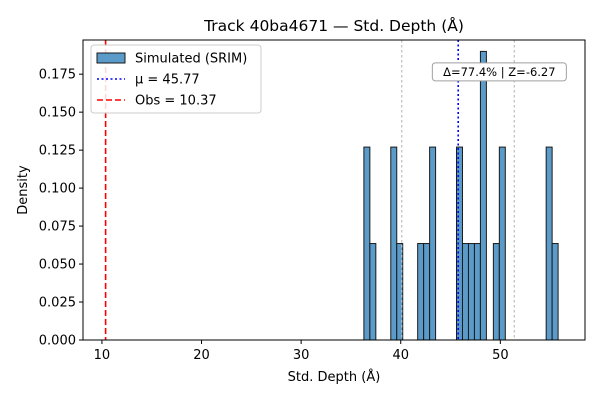 This screenshot has width=600, height=400. What do you see at coordinates (334, 377) in the screenshot?
I see `x-axis-label: Std. Depth (Å)` at bounding box center [334, 377].